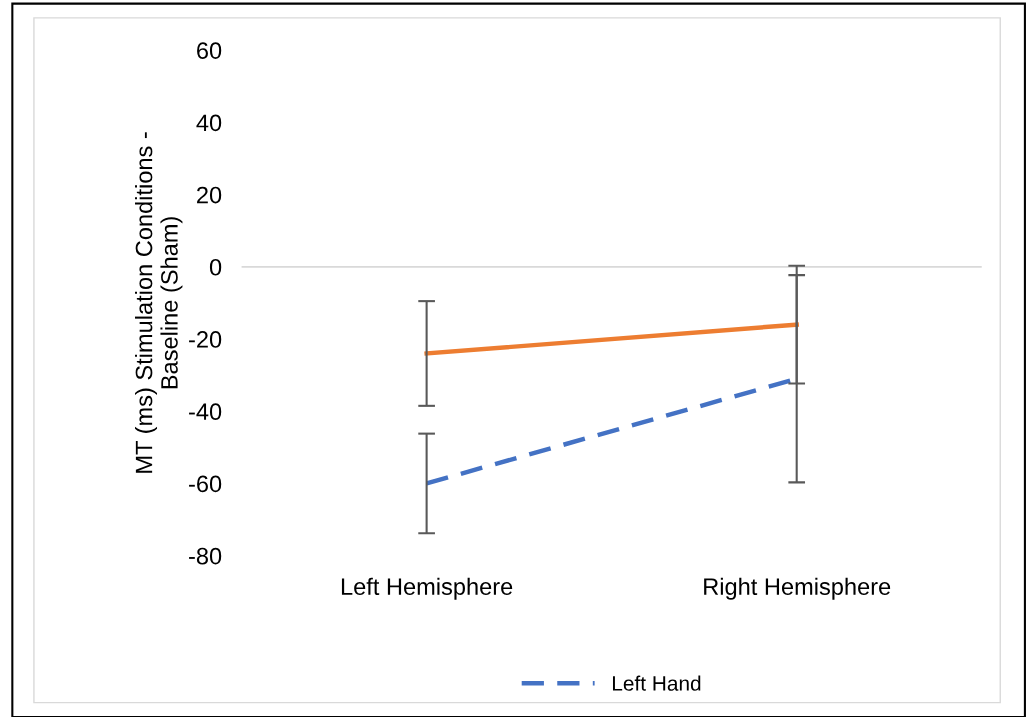  I want to click on y-tick-label: 60, so click(209, 50).